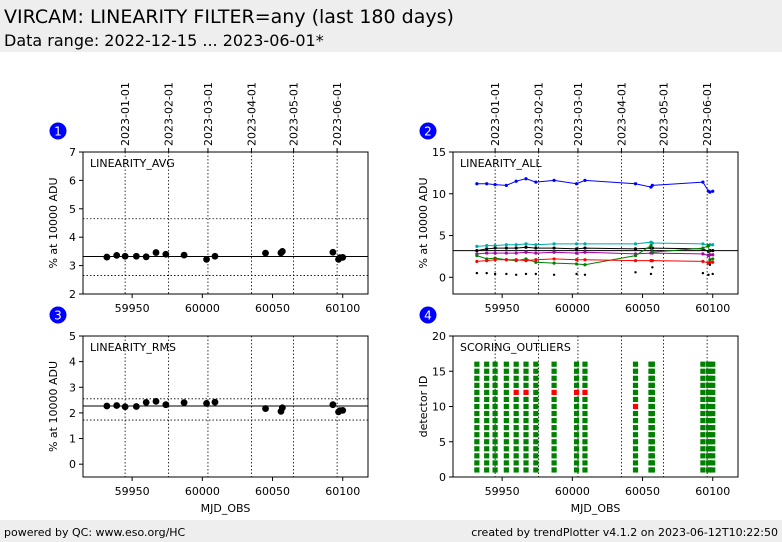 The width and height of the screenshot is (782, 542). What do you see at coordinates (635, 406) in the screenshot?
I see `outlier-cell` at bounding box center [635, 406].